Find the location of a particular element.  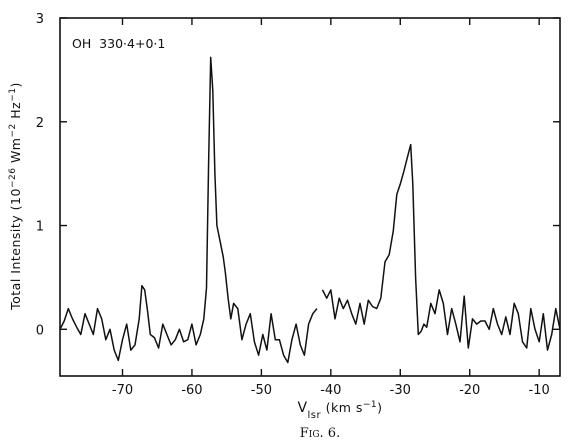

x-tick-label: -10 is located at coordinates (539, 390).